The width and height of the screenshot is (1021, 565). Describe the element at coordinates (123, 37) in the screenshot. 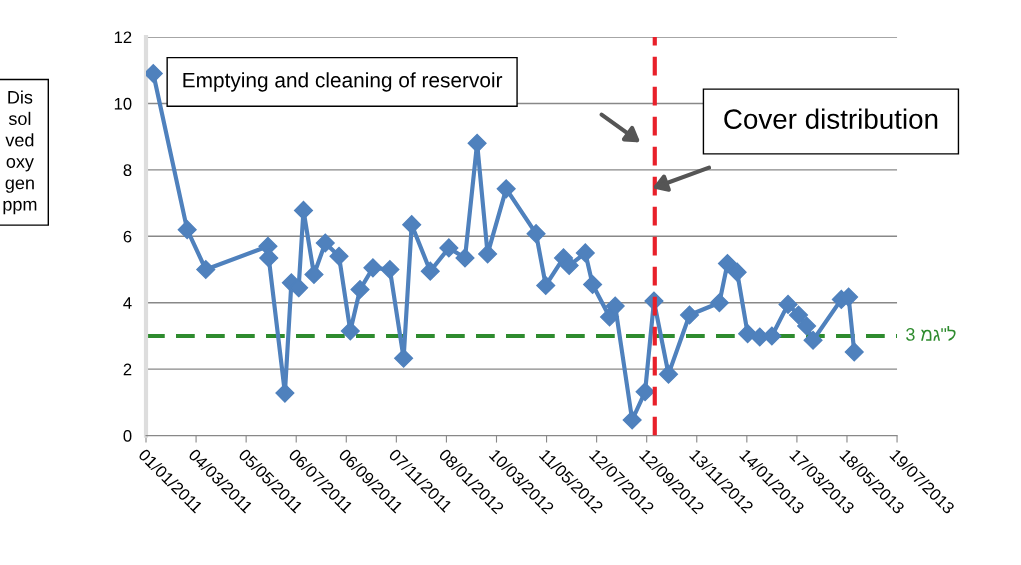

I see `y-tick-label: 12` at that location.